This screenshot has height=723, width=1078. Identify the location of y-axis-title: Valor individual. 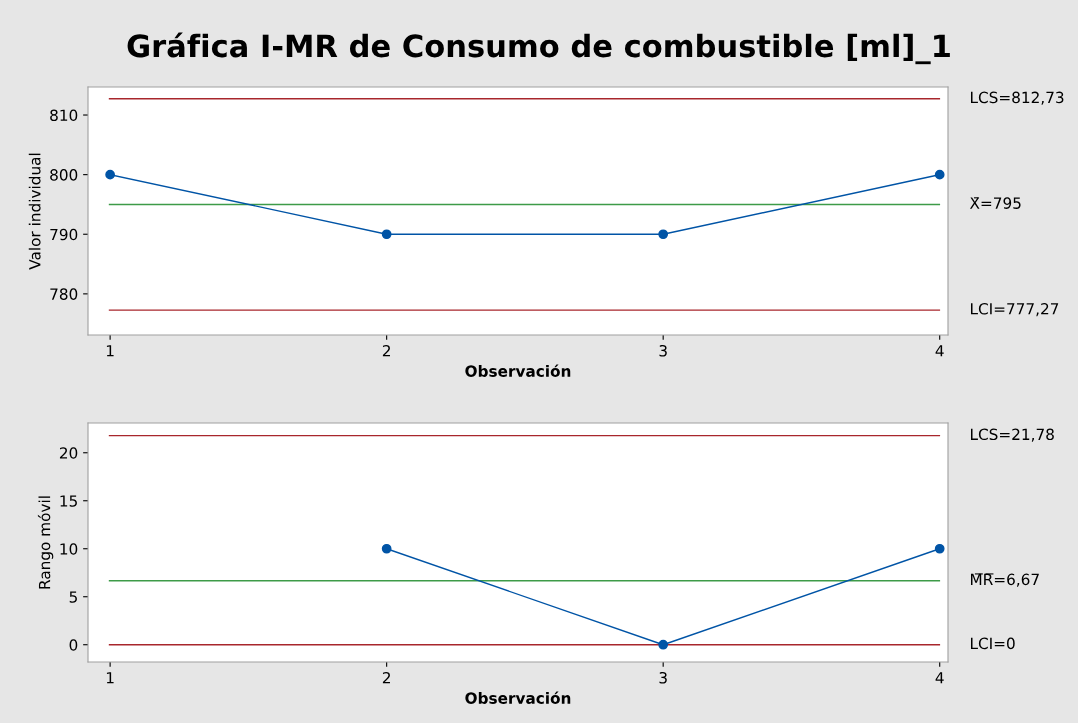
(34, 211).